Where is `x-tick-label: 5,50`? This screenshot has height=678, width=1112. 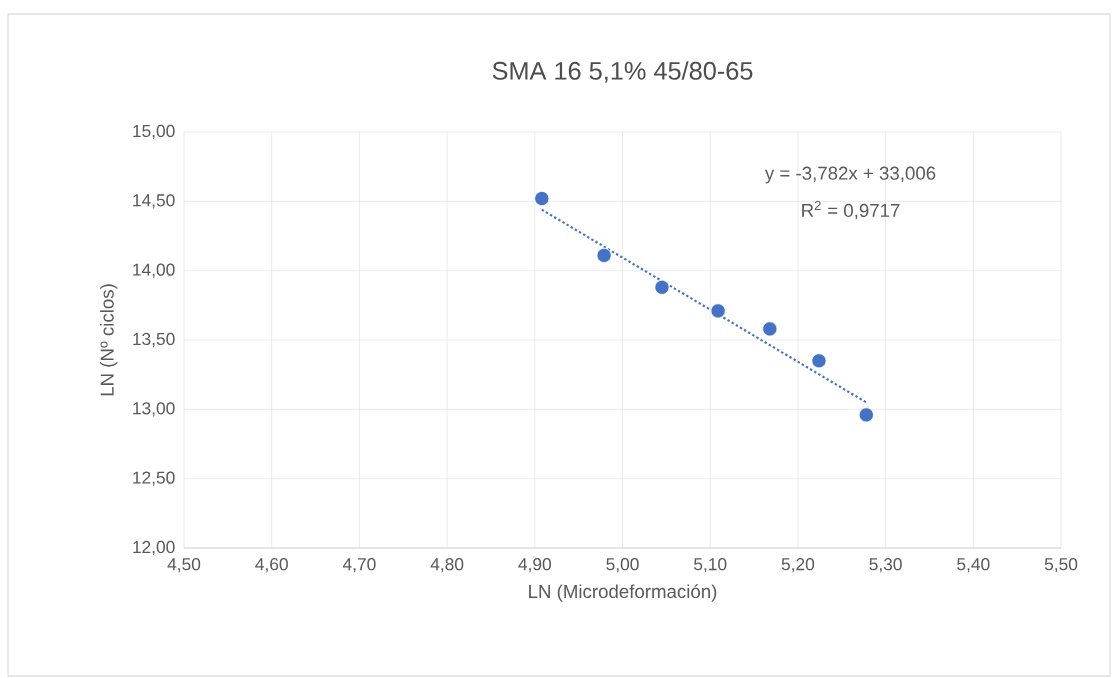
x-tick-label: 5,50 is located at coordinates (1061, 565).